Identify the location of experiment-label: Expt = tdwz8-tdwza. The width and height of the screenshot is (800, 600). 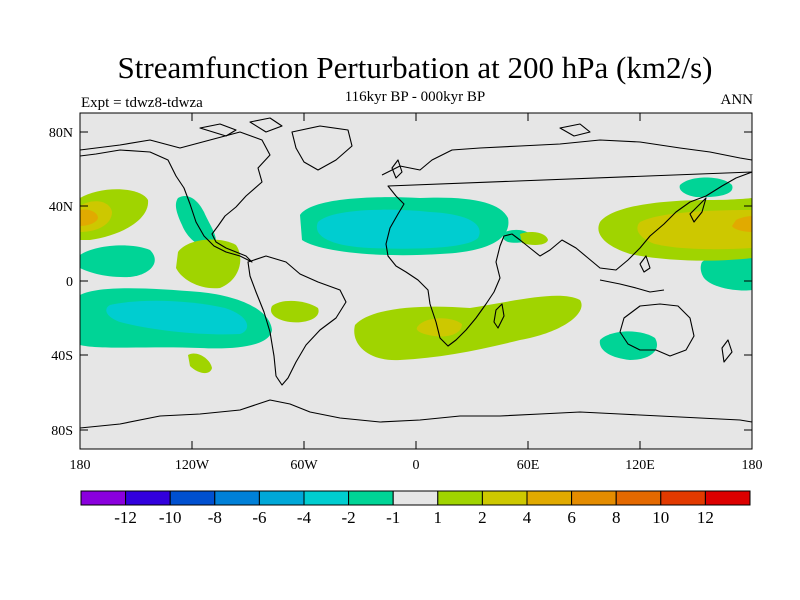
(142, 103).